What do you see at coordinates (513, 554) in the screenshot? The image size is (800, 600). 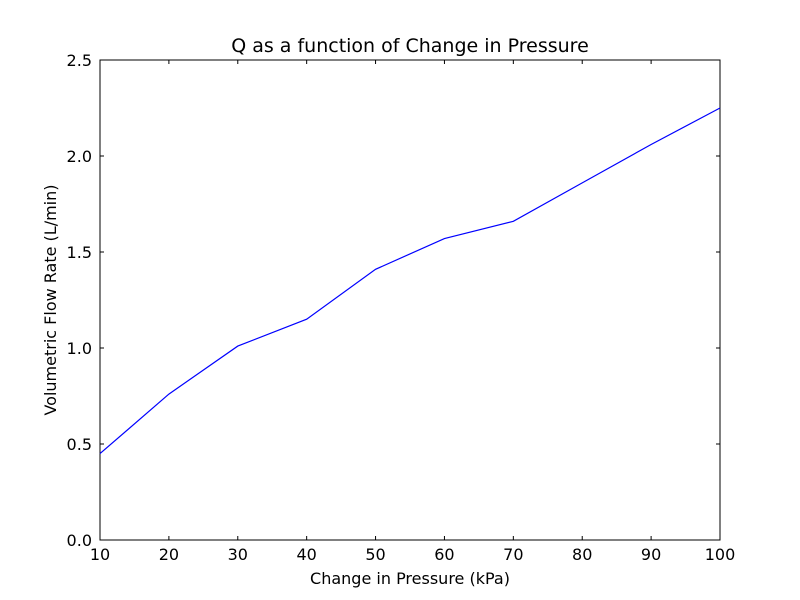 I see `x-tick-label: 70` at bounding box center [513, 554].